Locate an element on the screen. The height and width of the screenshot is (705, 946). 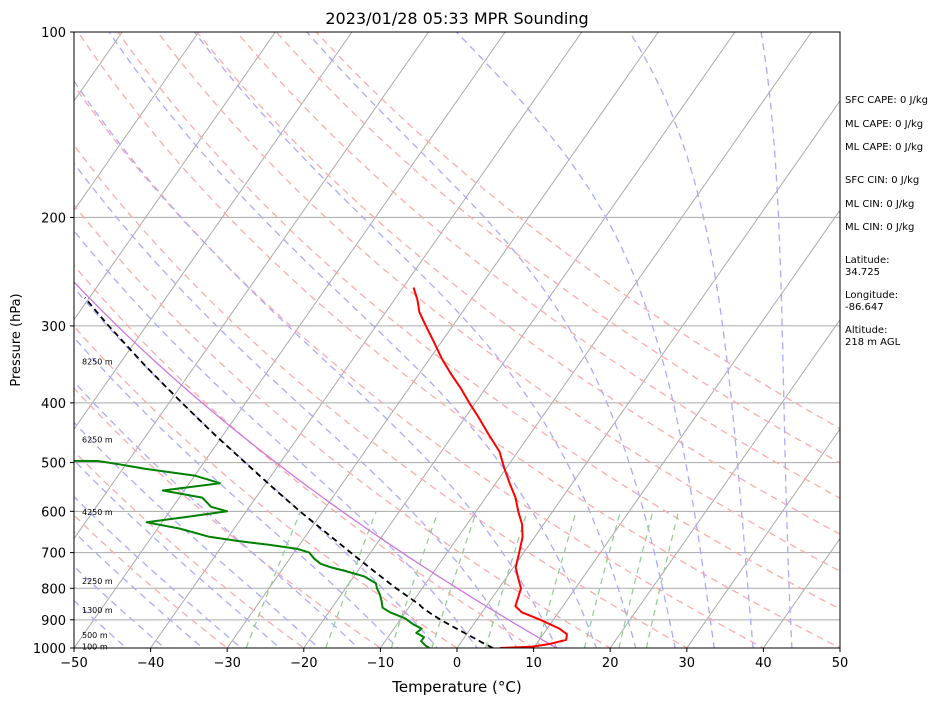
dewpoint-profile is located at coordinates (252, 553).